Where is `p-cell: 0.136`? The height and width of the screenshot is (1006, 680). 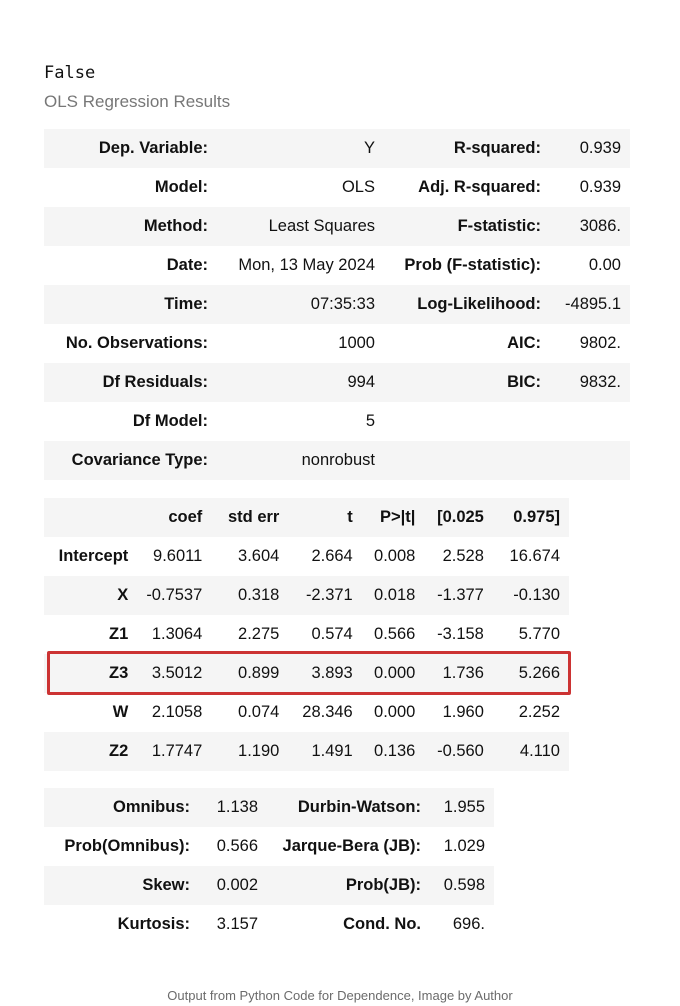 p-cell: 0.136 is located at coordinates (395, 751).